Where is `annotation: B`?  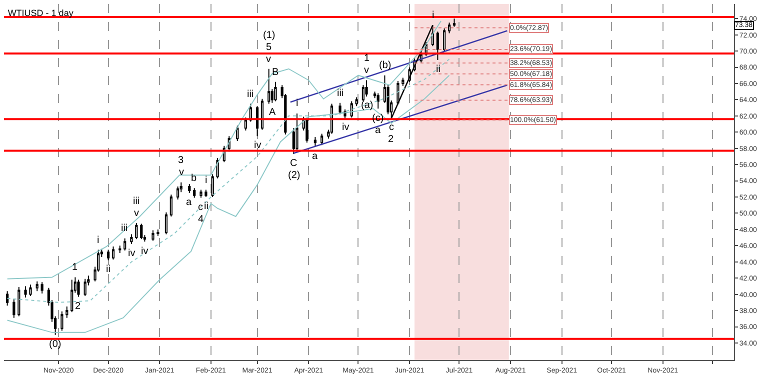 annotation: B is located at coordinates (275, 72).